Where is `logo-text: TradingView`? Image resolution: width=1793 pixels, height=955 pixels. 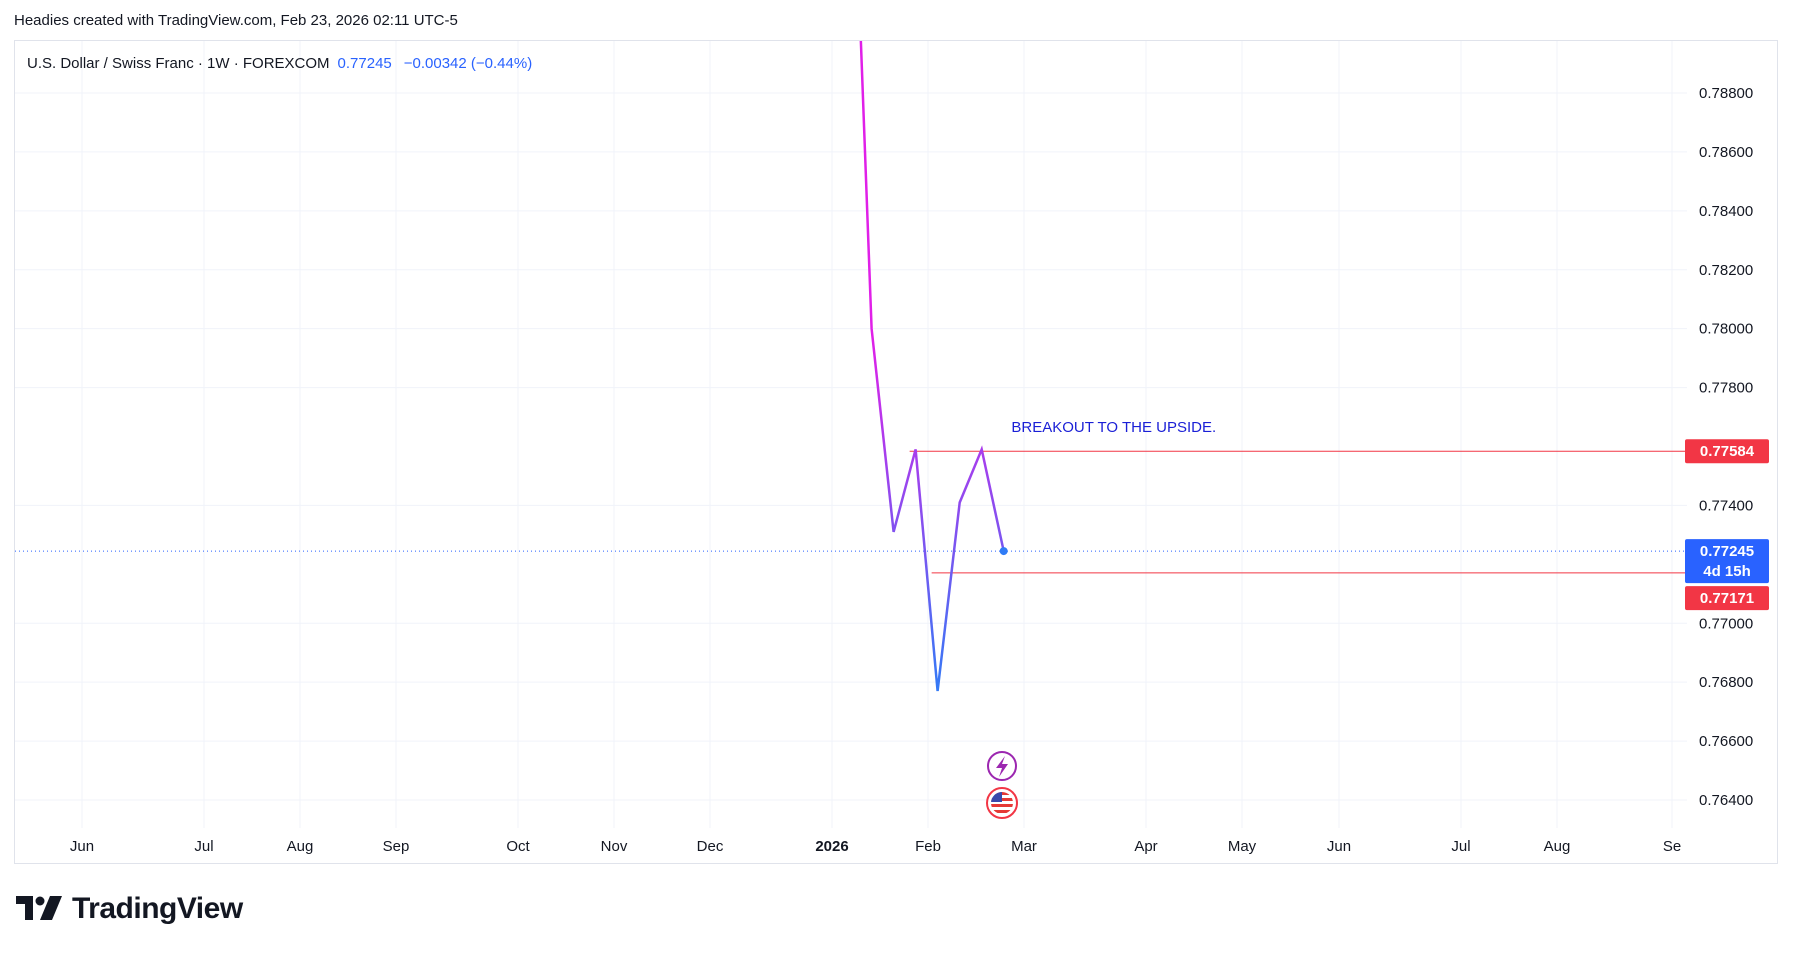 logo-text: TradingView is located at coordinates (157, 908).